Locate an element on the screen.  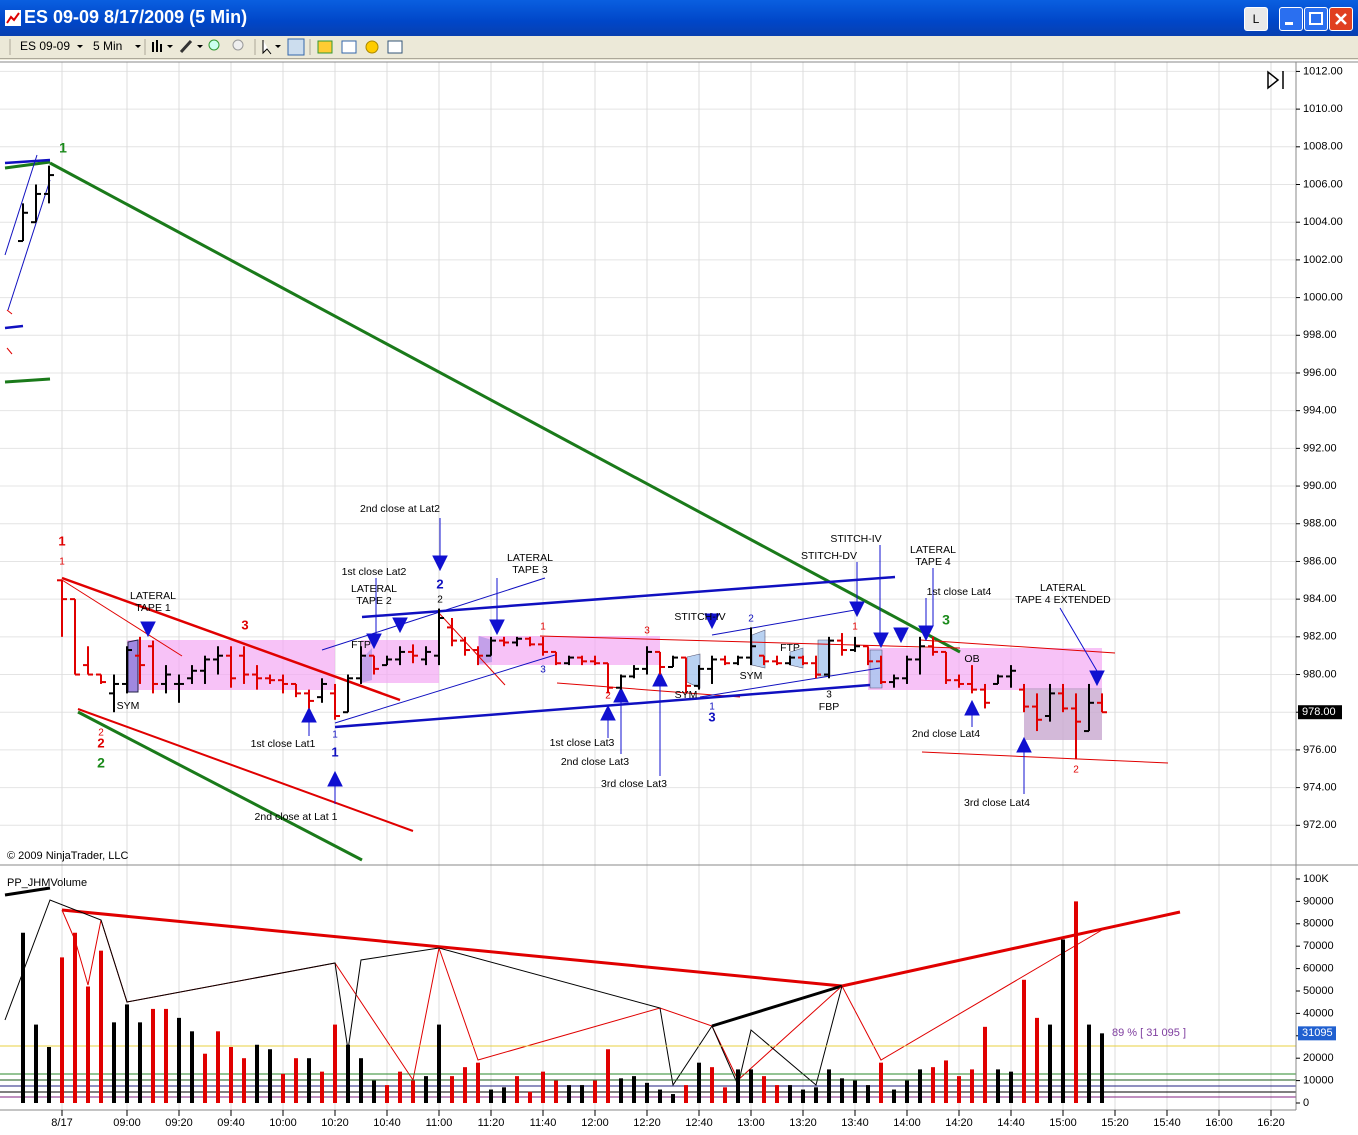
y-tick-label: 20000 is located at coordinates (1318, 1058).